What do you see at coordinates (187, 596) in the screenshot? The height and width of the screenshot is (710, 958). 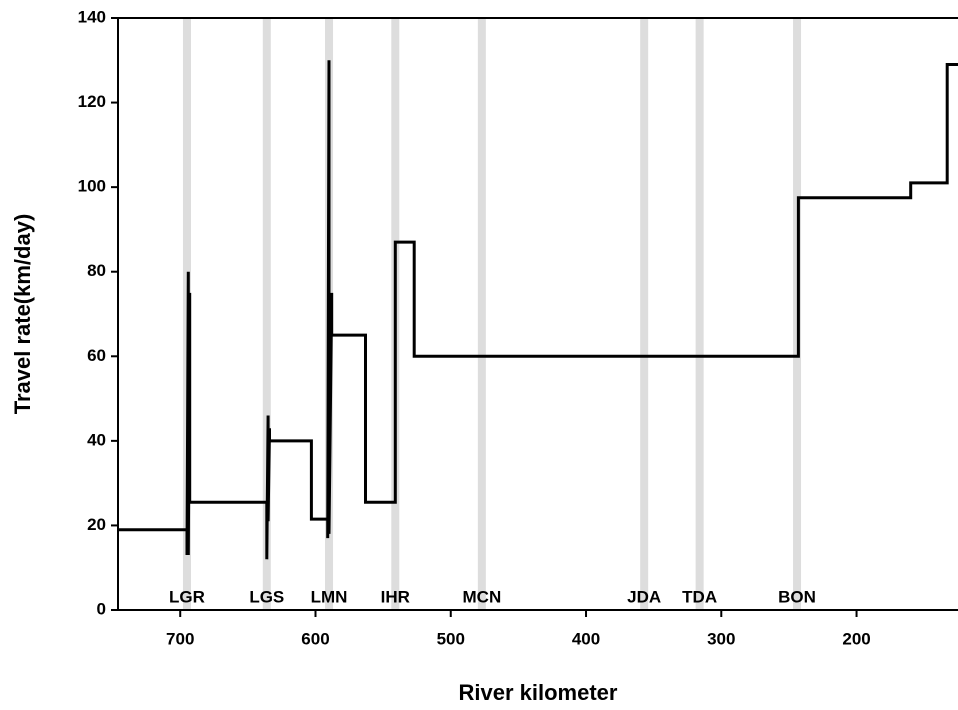 I see `dam-label: LGR` at bounding box center [187, 596].